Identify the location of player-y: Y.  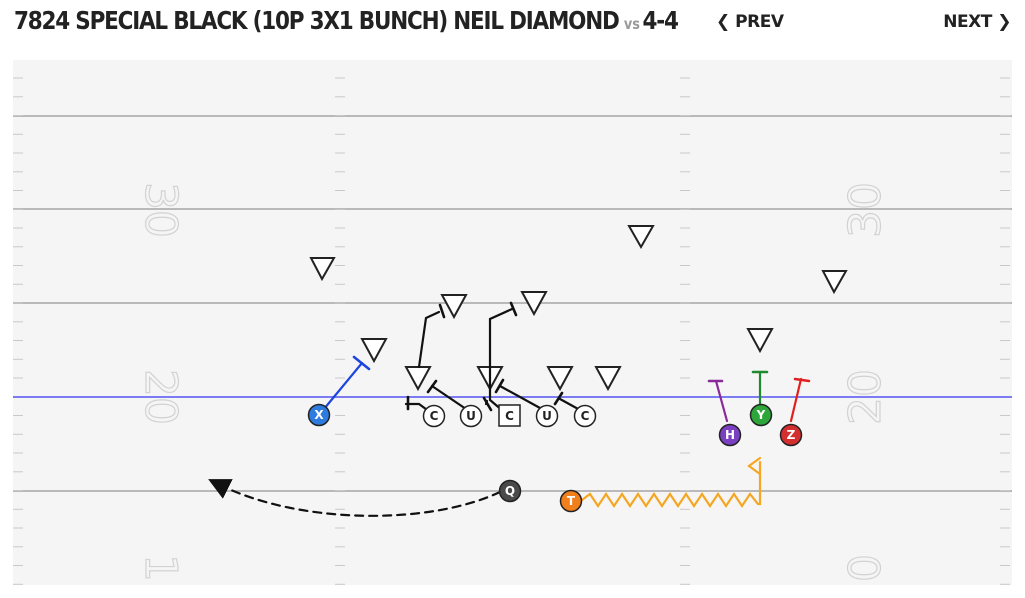
(761, 415).